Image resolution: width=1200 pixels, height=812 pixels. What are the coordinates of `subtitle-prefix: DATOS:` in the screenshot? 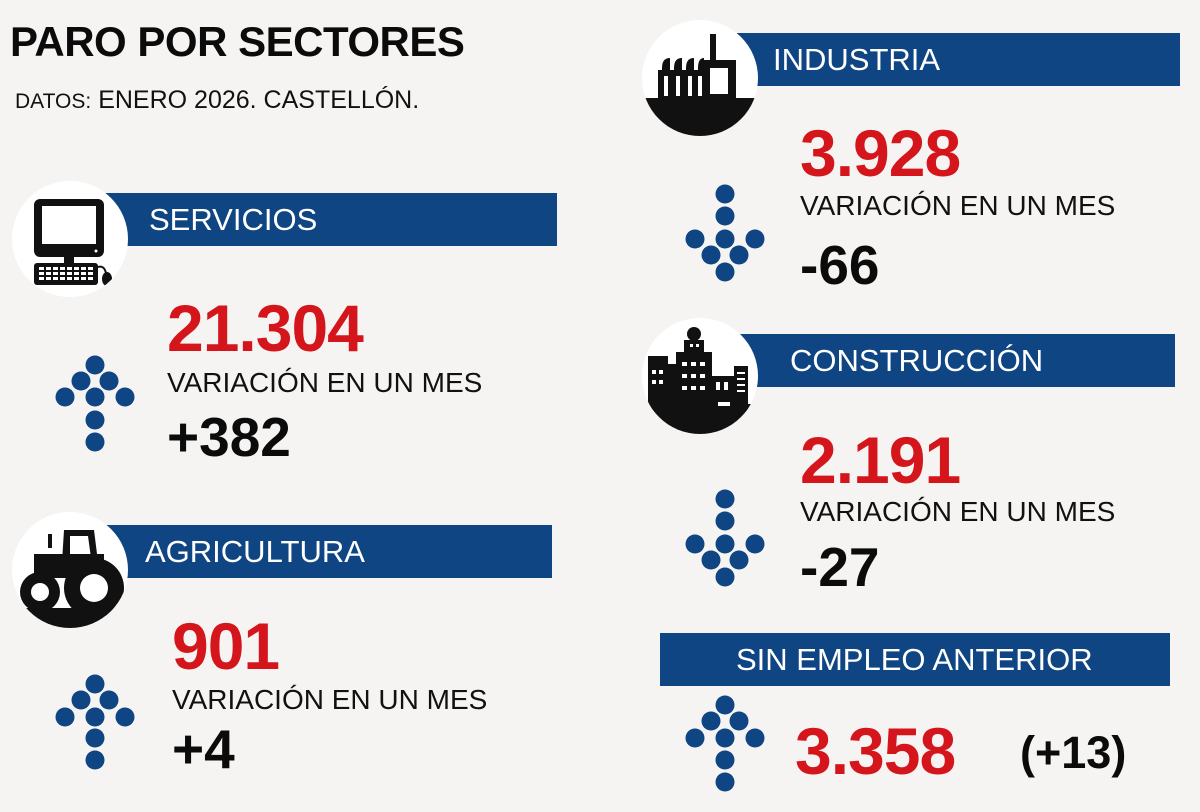 It's located at (53, 101).